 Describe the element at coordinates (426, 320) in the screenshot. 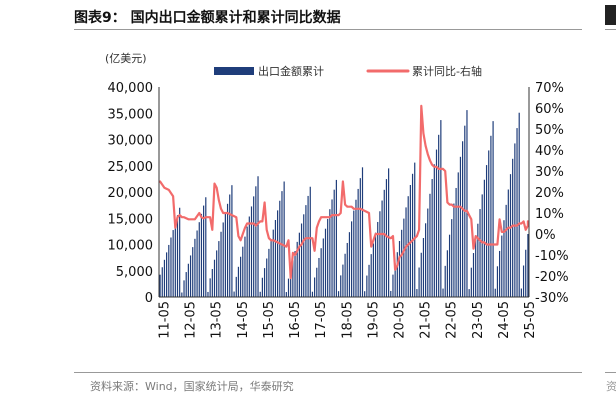

I see `x-tick-label: 21-05` at that location.